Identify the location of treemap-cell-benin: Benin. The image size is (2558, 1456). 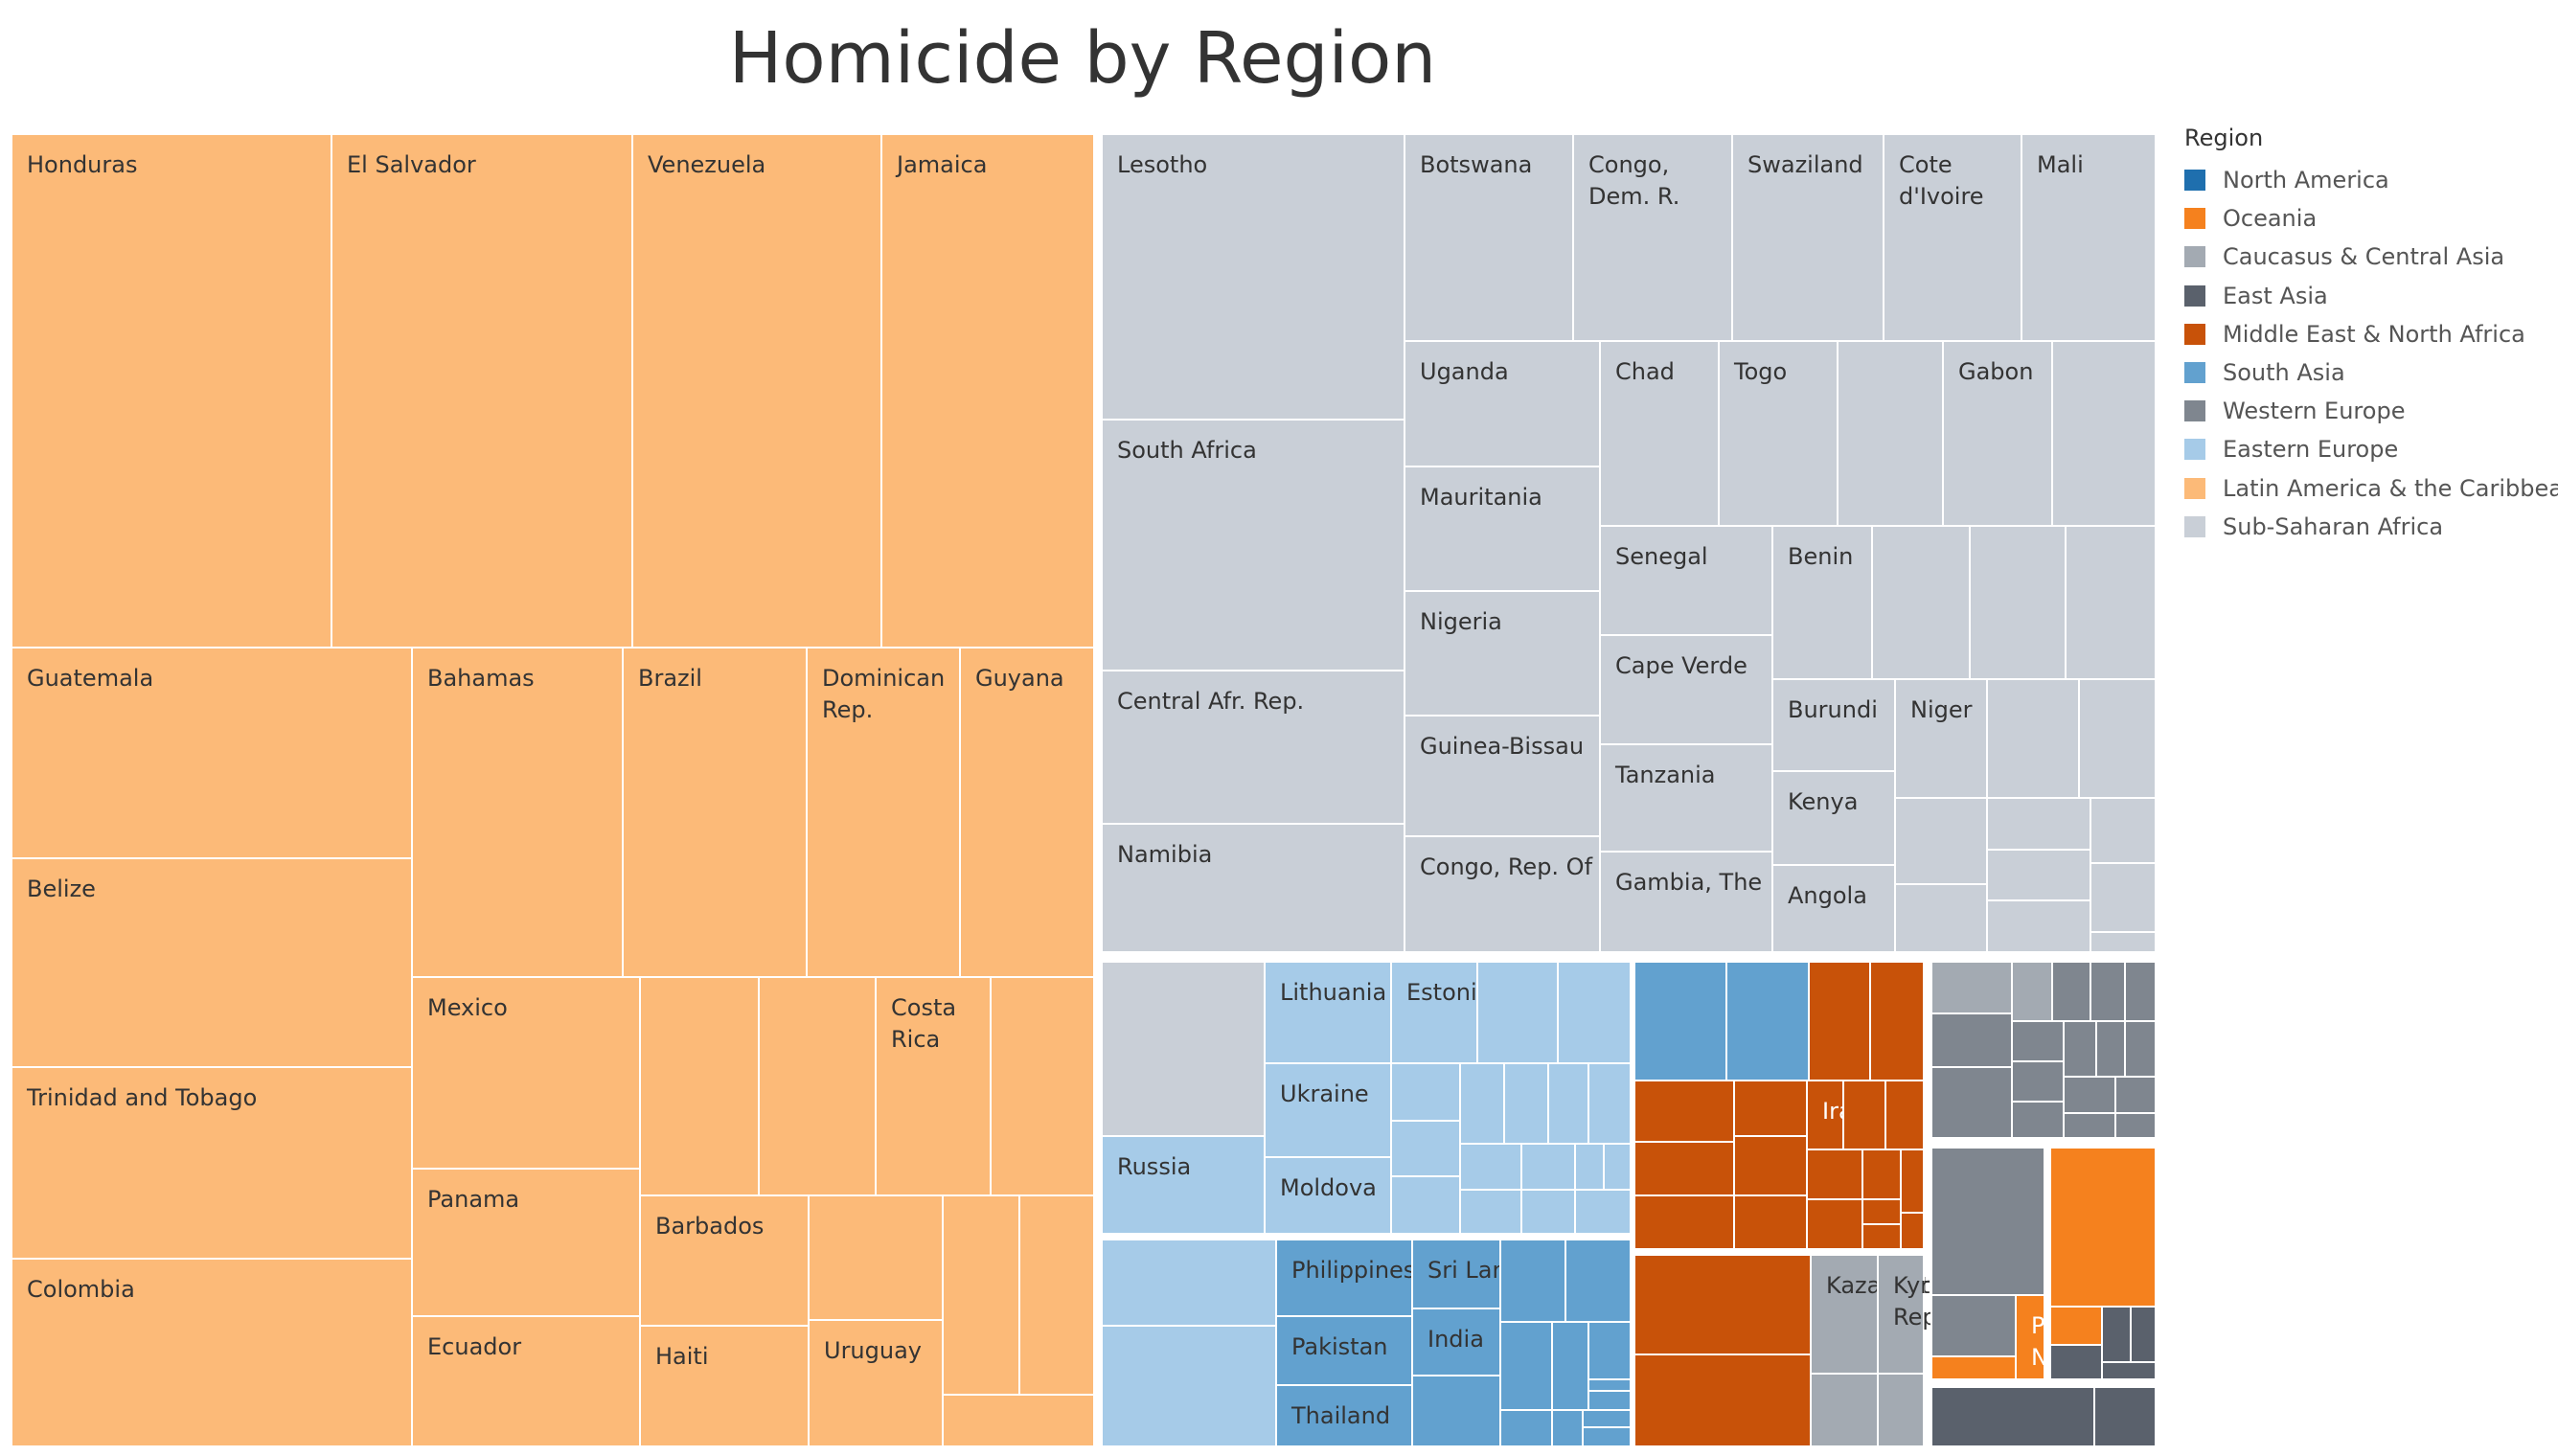
(1822, 602).